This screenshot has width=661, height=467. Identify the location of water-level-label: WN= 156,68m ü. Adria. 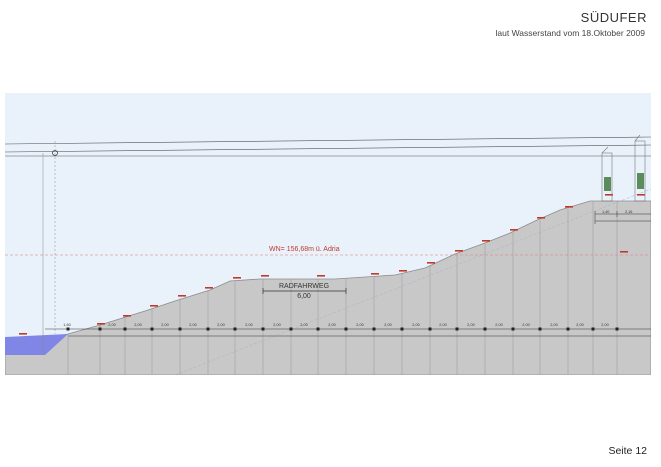
(304, 249).